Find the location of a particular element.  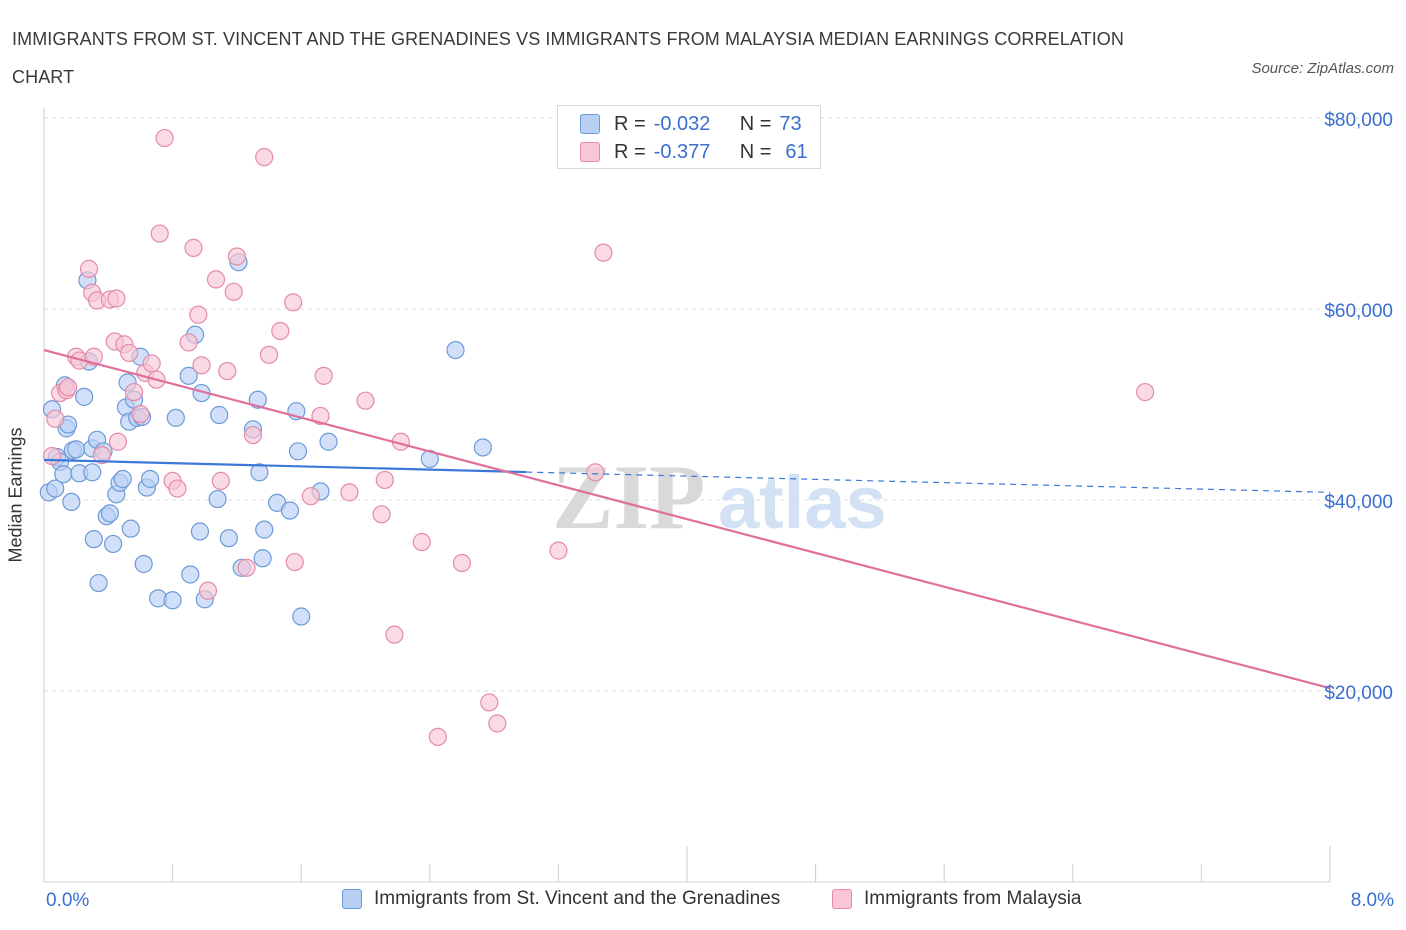

legend-n-value: 73 is located at coordinates (790, 124).